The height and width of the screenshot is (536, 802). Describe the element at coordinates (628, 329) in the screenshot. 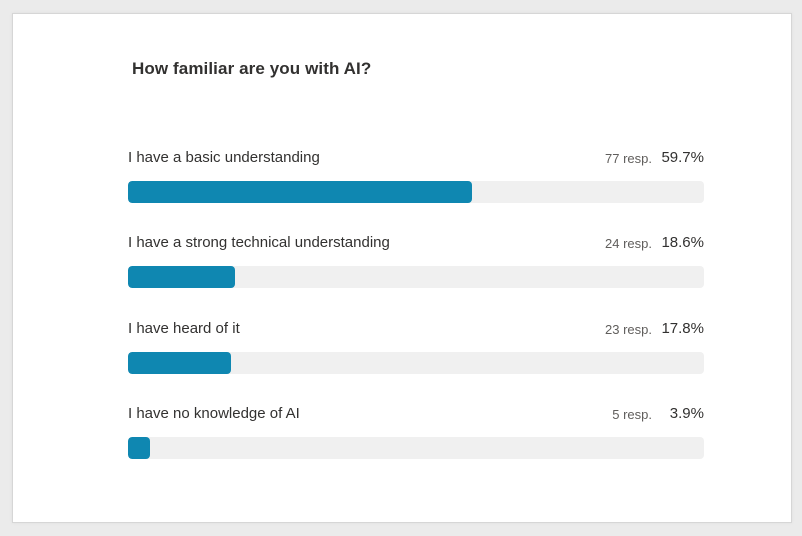

I see `response-count: 23 resp.` at that location.